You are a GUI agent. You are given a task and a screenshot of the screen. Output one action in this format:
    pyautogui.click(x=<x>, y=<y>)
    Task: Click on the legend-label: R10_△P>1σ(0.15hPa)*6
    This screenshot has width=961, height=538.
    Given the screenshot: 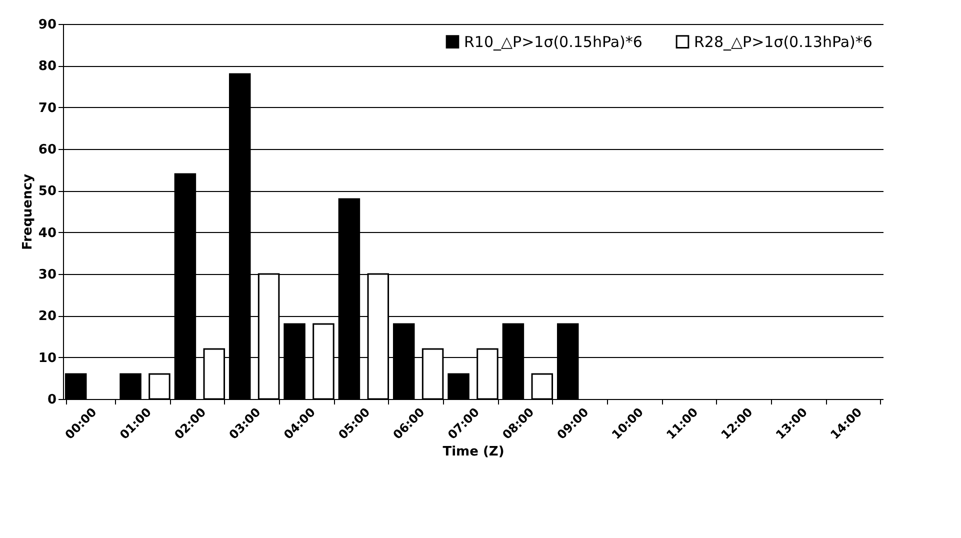 What is the action you would take?
    pyautogui.click(x=553, y=41)
    